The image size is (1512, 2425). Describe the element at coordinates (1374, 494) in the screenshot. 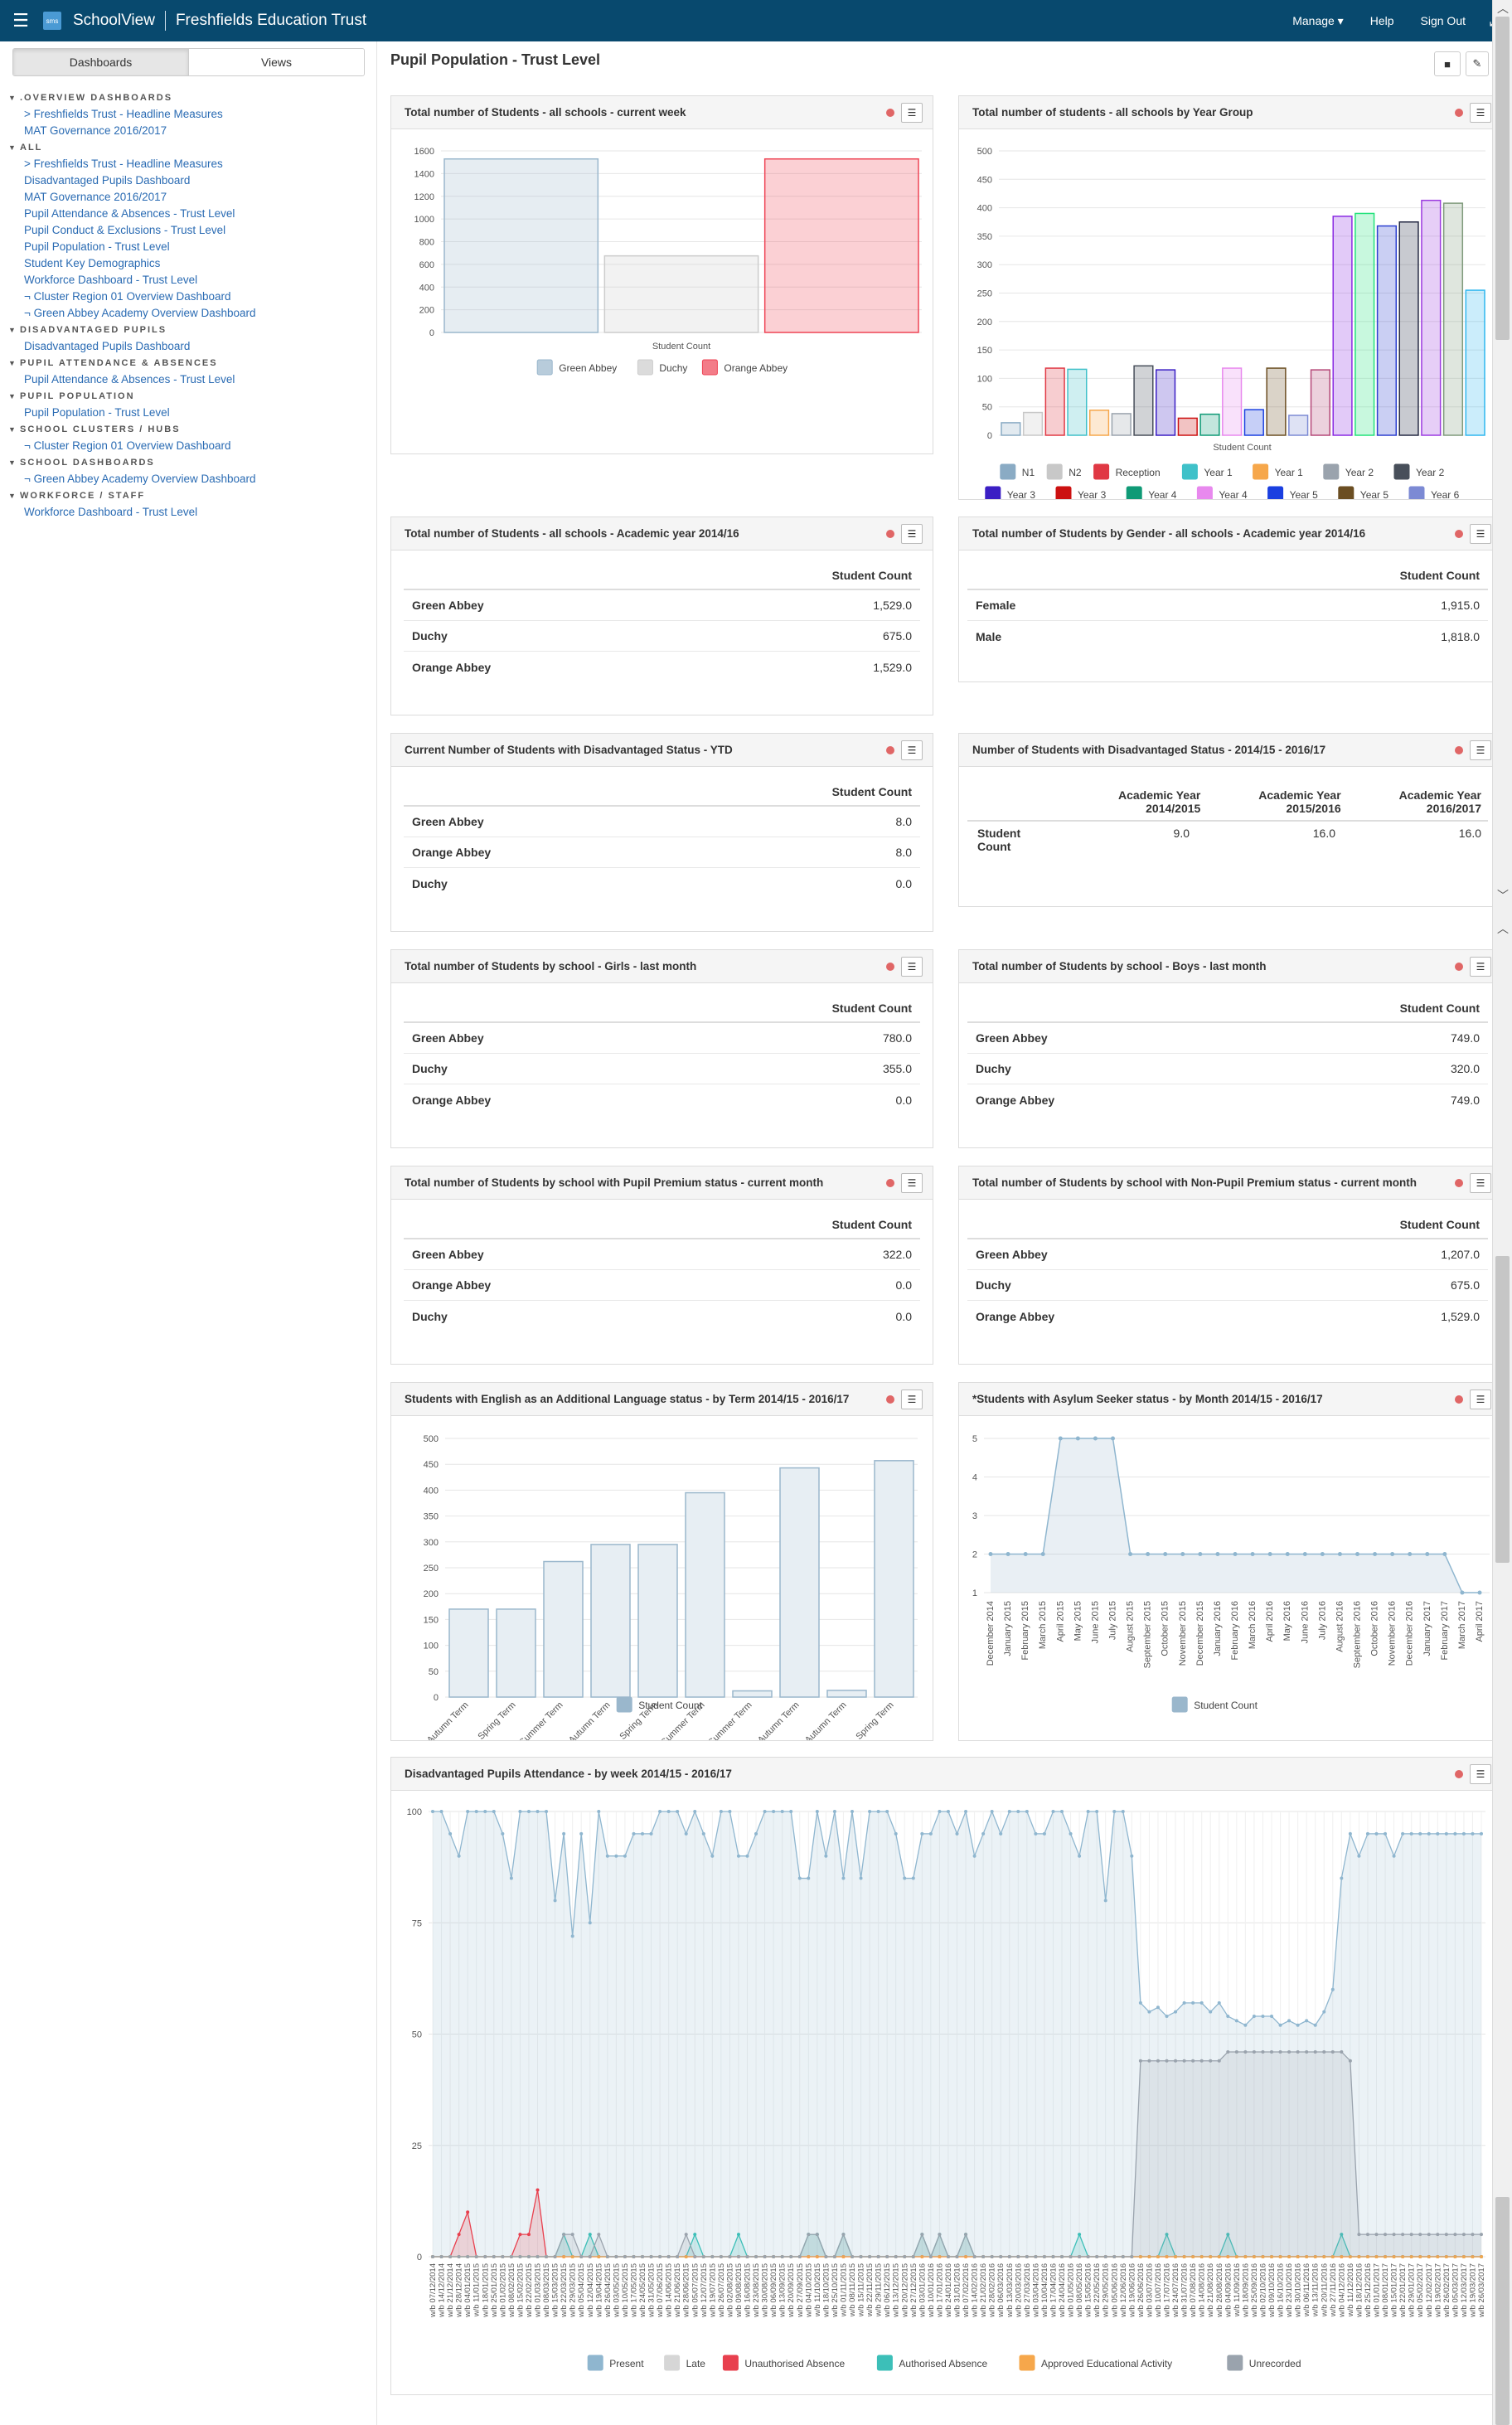

I see `legend-label: Year 5` at that location.